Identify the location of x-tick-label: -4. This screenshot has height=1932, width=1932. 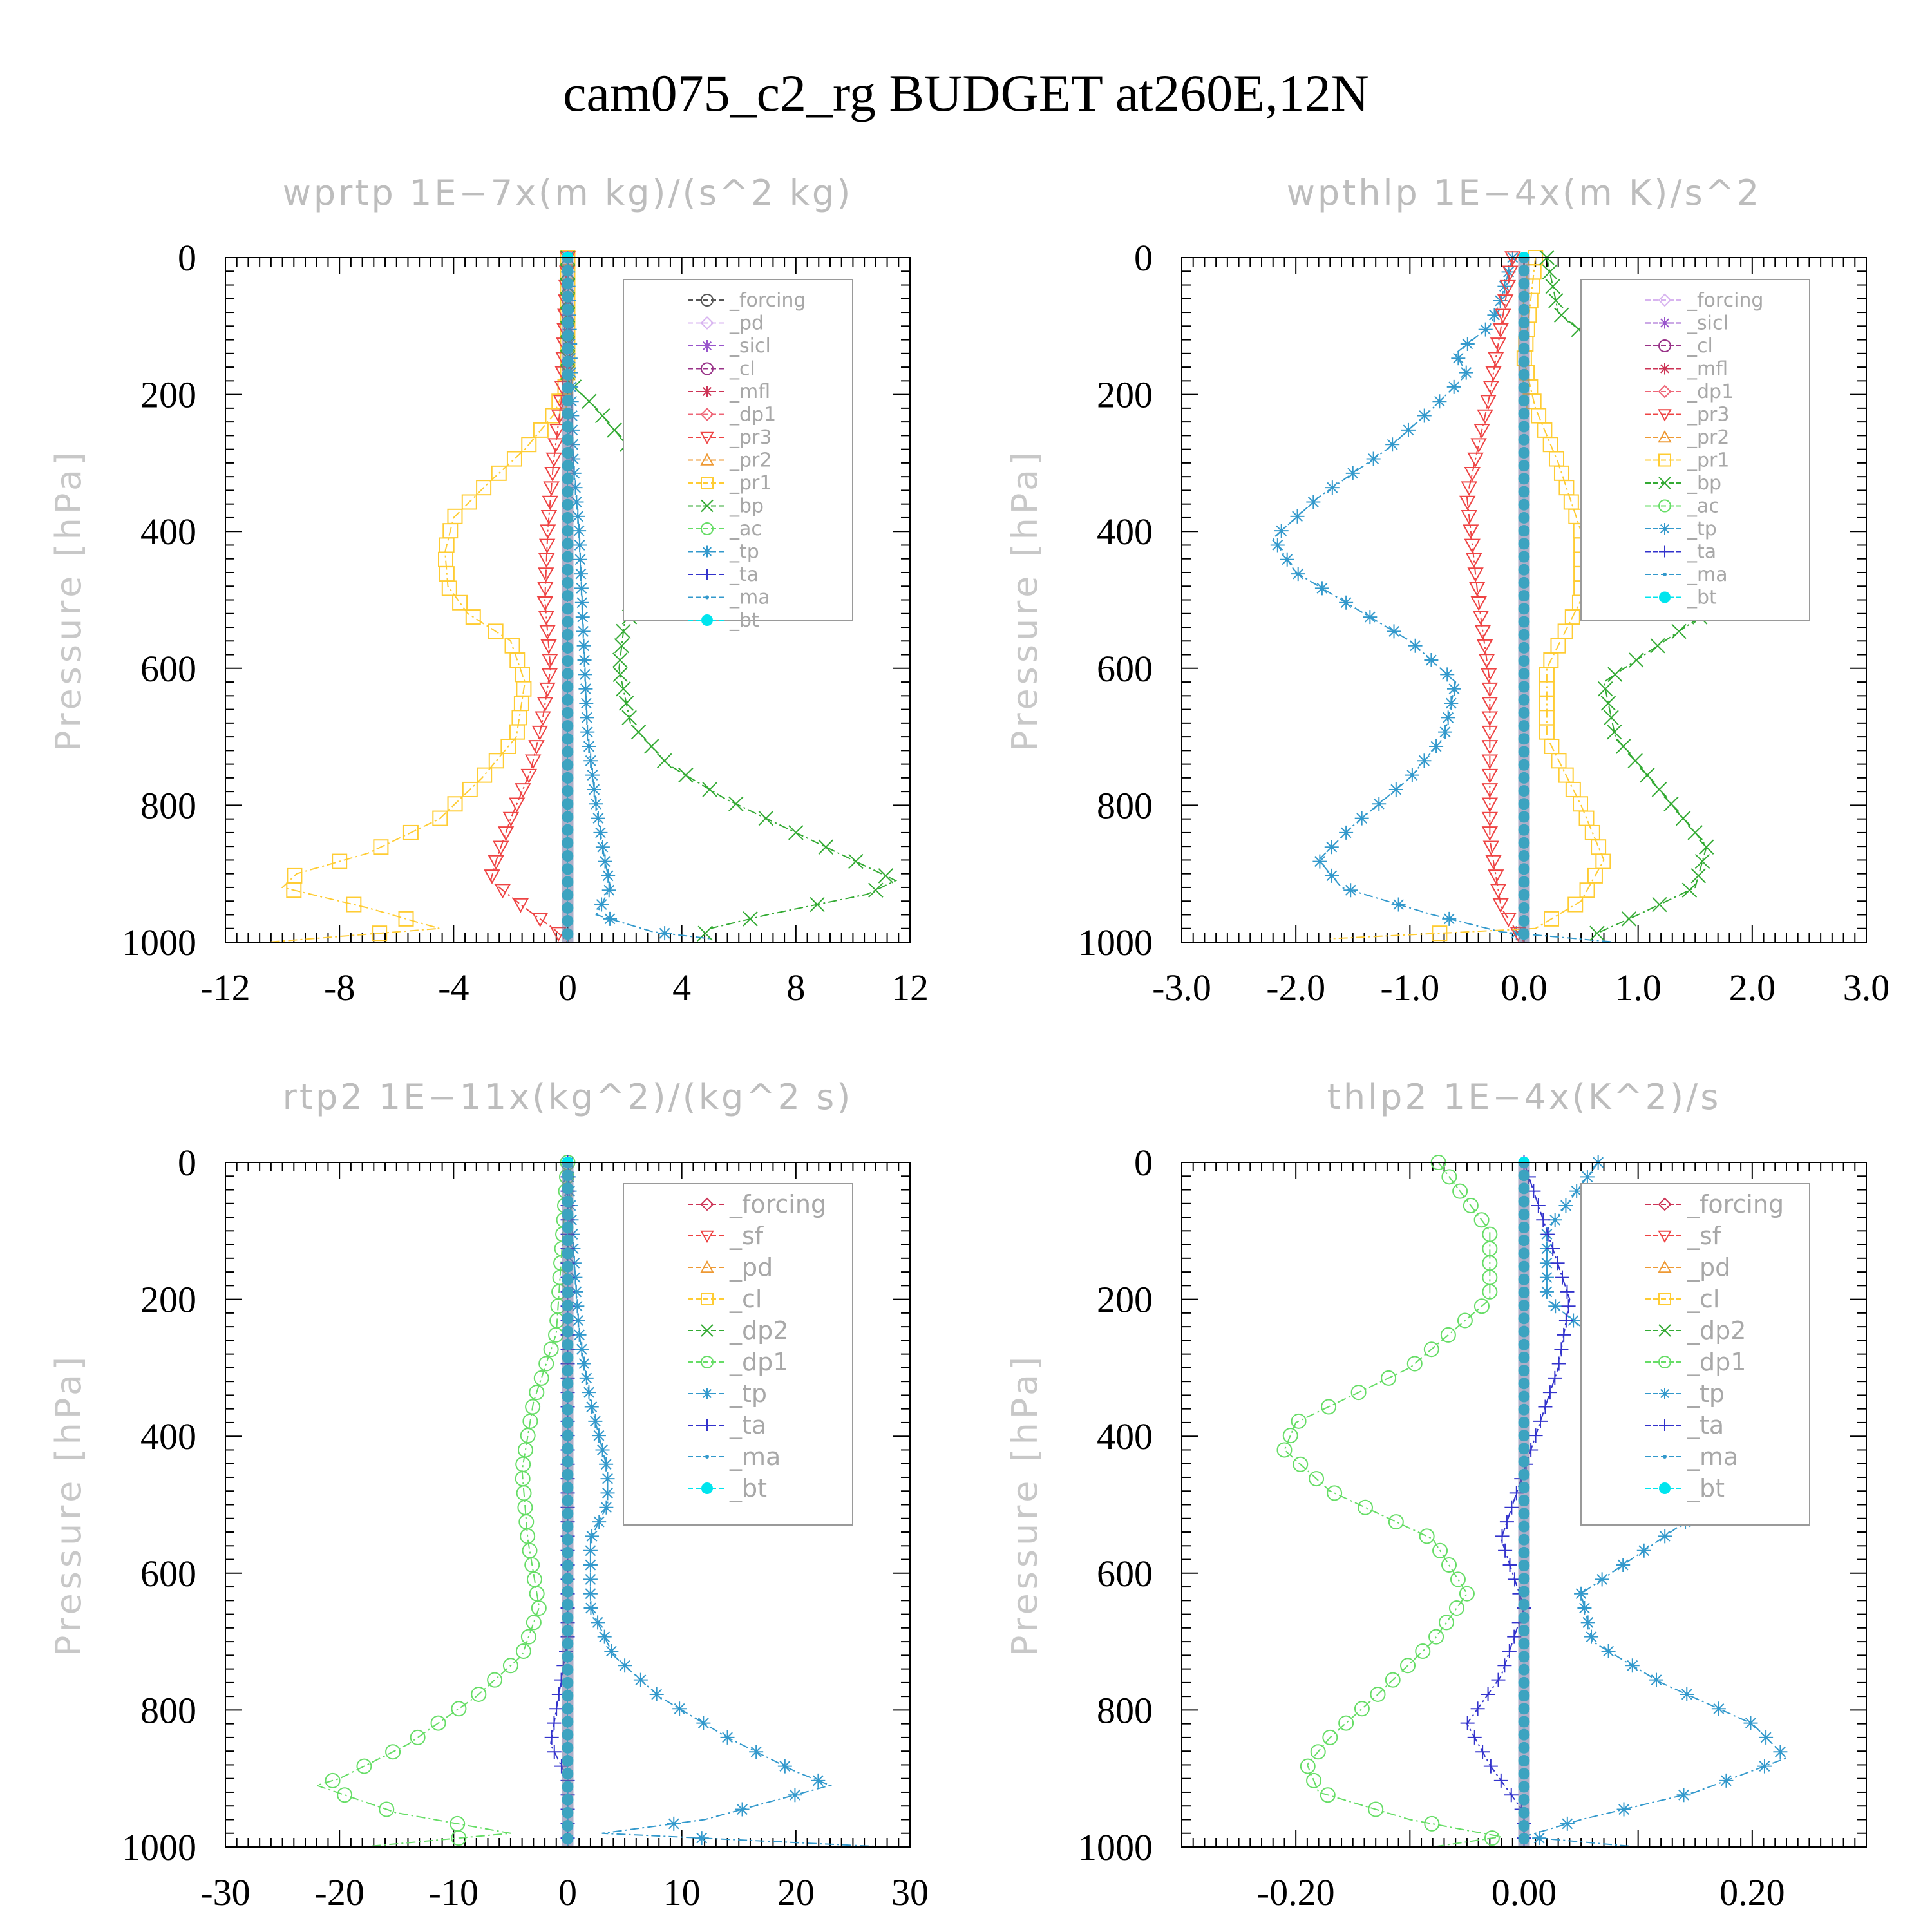
(453, 988).